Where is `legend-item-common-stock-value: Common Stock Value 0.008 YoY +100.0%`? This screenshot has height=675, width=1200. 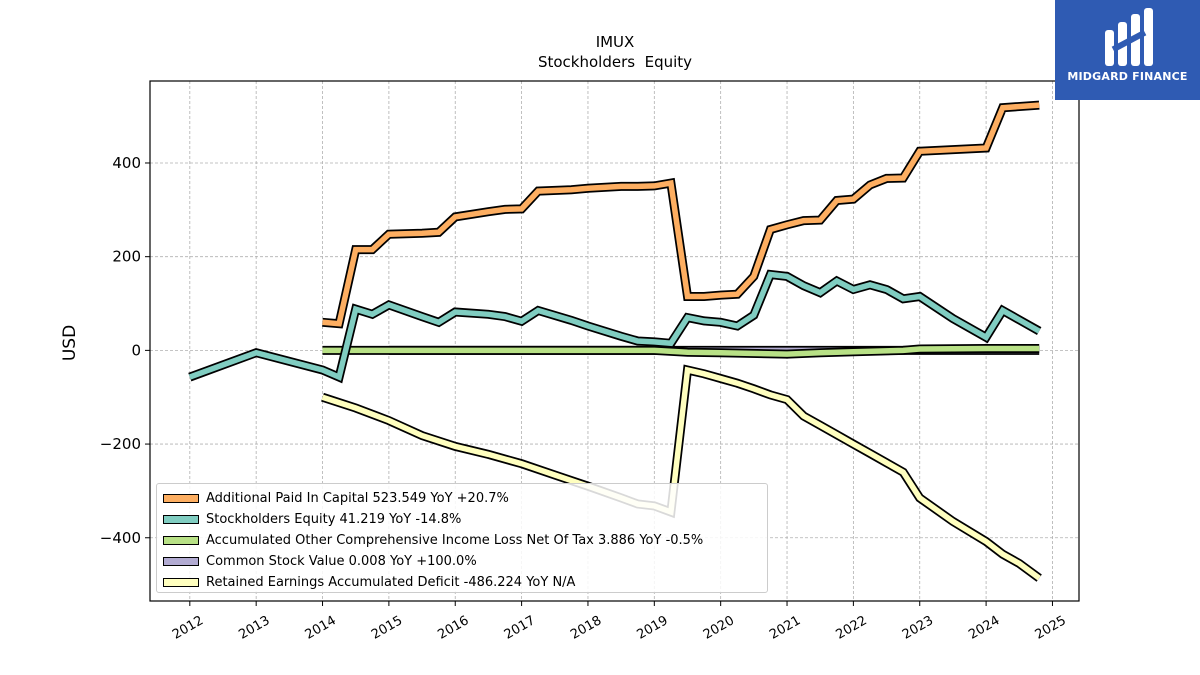
legend-item-common-stock-value: Common Stock Value 0.008 YoY +100.0% is located at coordinates (462, 561).